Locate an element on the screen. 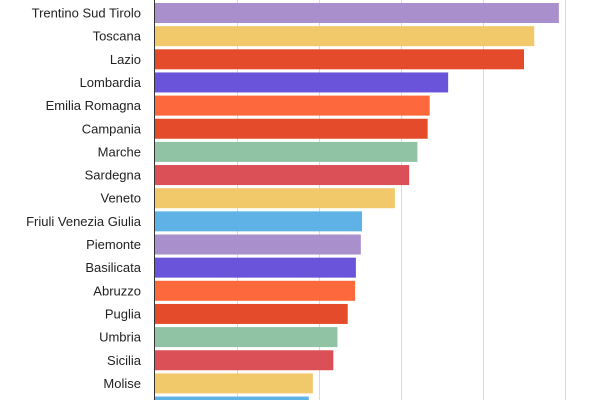  category-label: Molise is located at coordinates (122, 383).